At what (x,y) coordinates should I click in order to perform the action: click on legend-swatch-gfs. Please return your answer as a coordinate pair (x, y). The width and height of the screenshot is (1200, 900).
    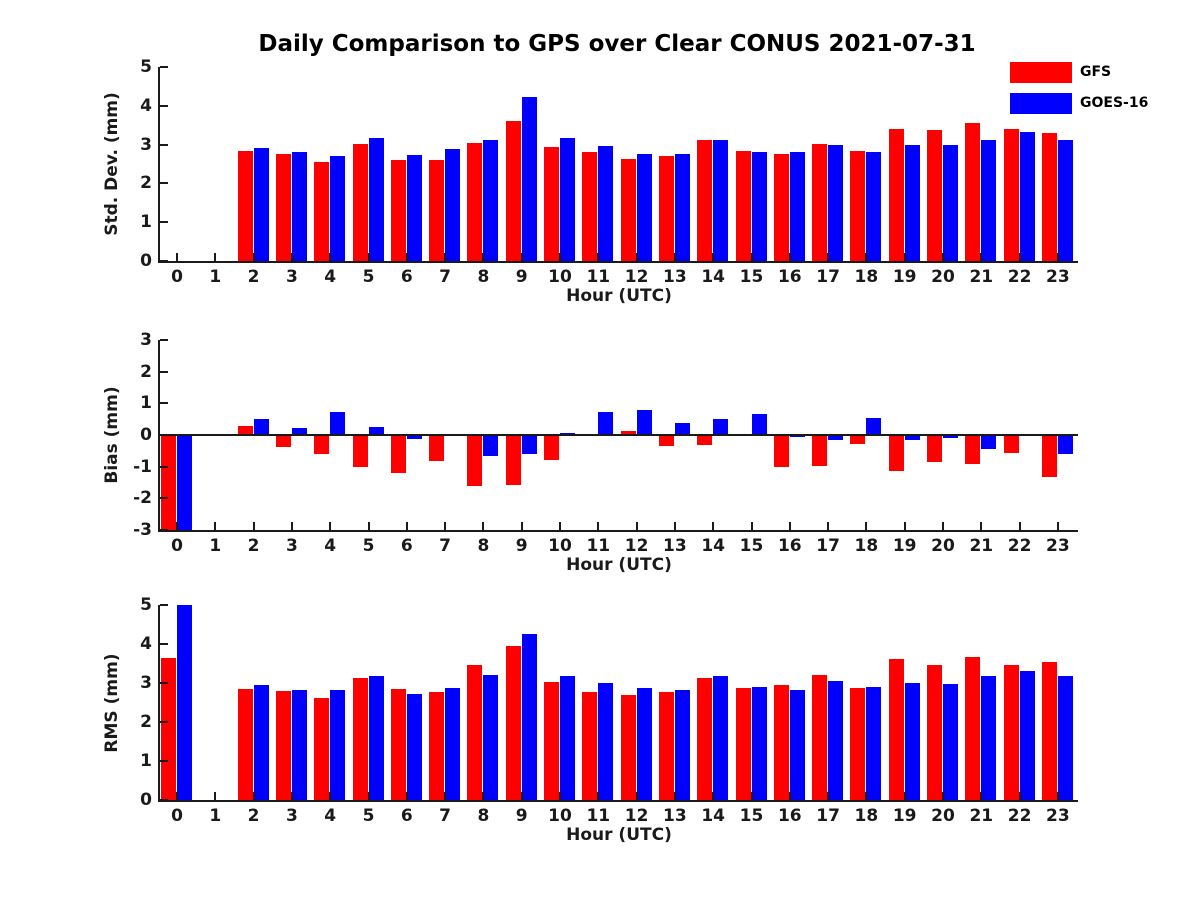
    Looking at the image, I should click on (1041, 72).